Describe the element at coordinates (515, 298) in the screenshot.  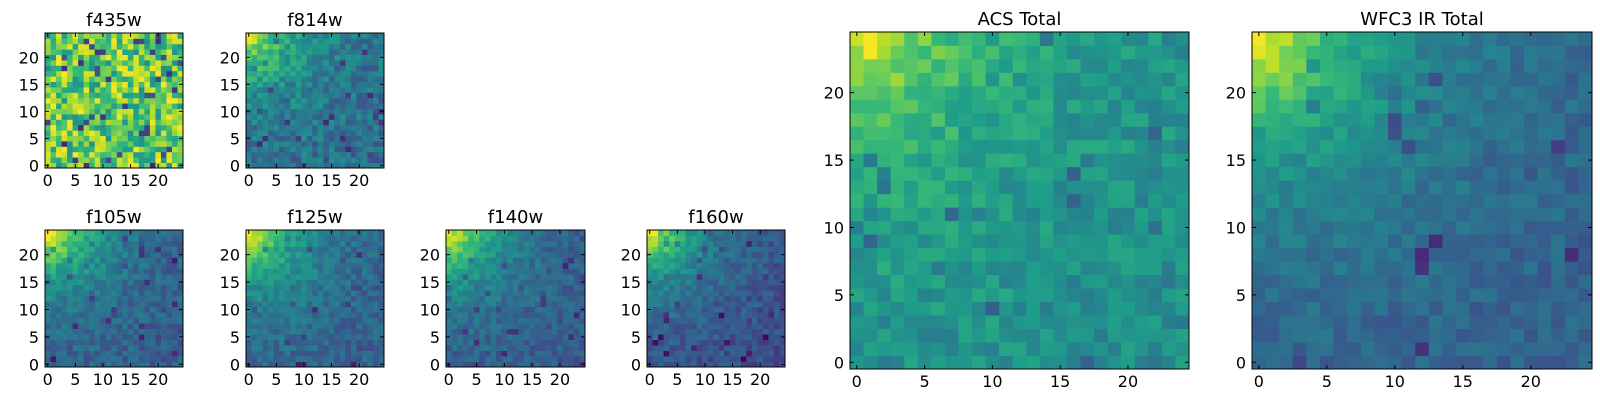
I see `axes-frame` at that location.